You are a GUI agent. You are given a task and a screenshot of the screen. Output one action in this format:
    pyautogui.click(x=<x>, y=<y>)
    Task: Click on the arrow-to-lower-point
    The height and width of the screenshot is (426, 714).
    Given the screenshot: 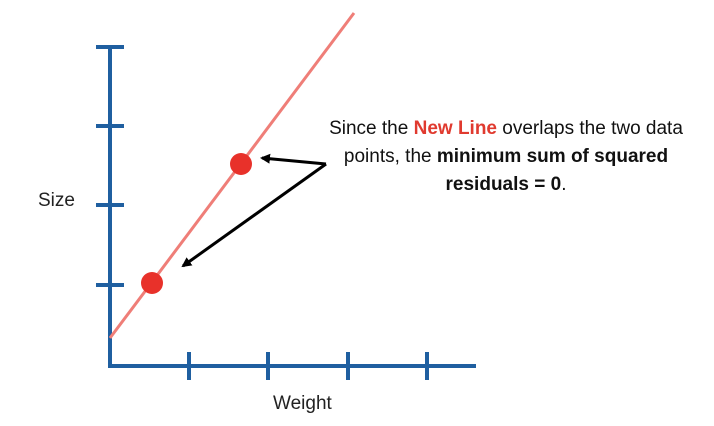 What is the action you would take?
    pyautogui.click(x=254, y=215)
    